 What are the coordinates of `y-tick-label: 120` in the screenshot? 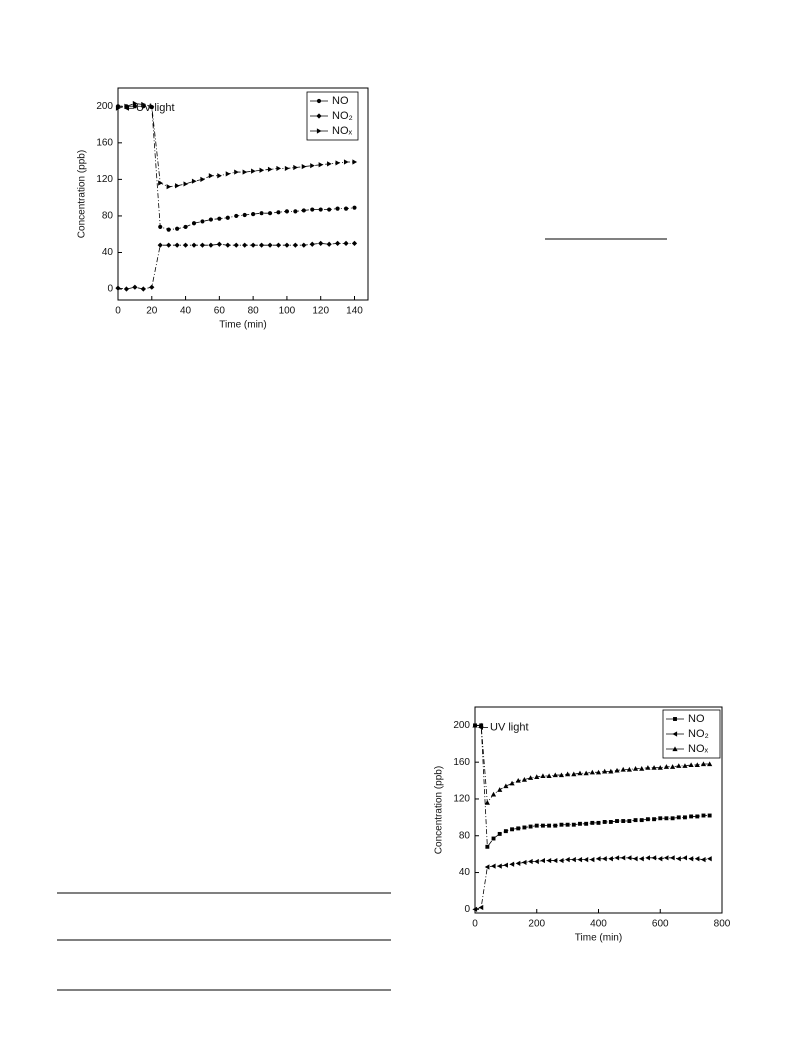 It's located at (104, 179).